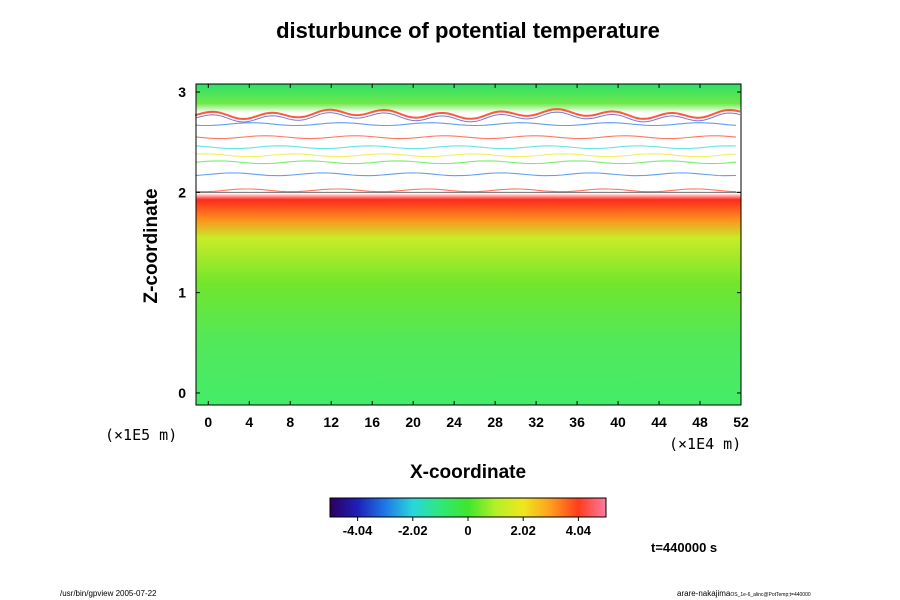 The width and height of the screenshot is (900, 600). I want to click on footer-right-small: OS_1e-6_alinc@PotTemp;t=440000, so click(770, 595).